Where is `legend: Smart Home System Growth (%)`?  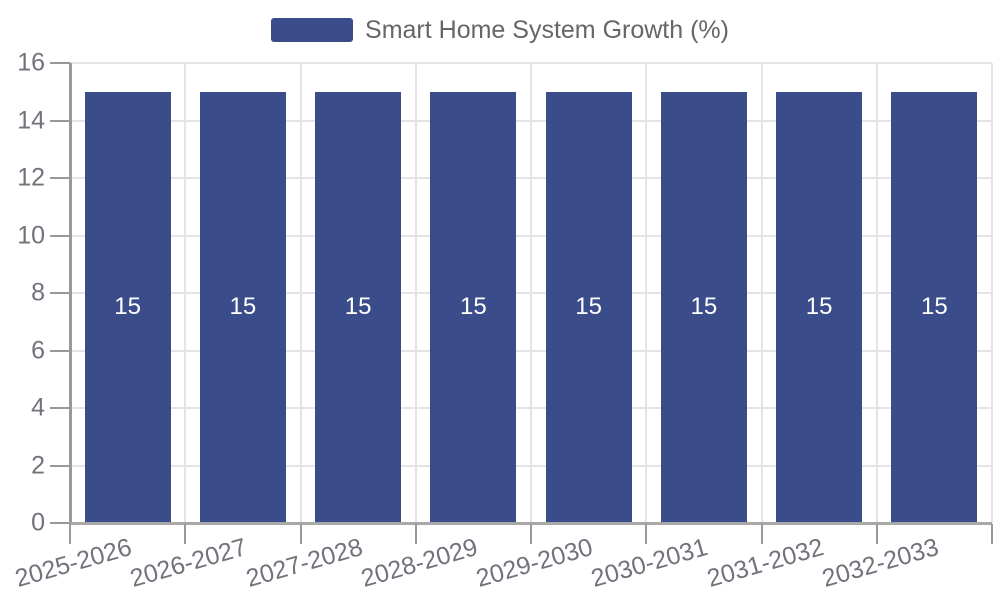
legend: Smart Home System Growth (%) is located at coordinates (500, 30).